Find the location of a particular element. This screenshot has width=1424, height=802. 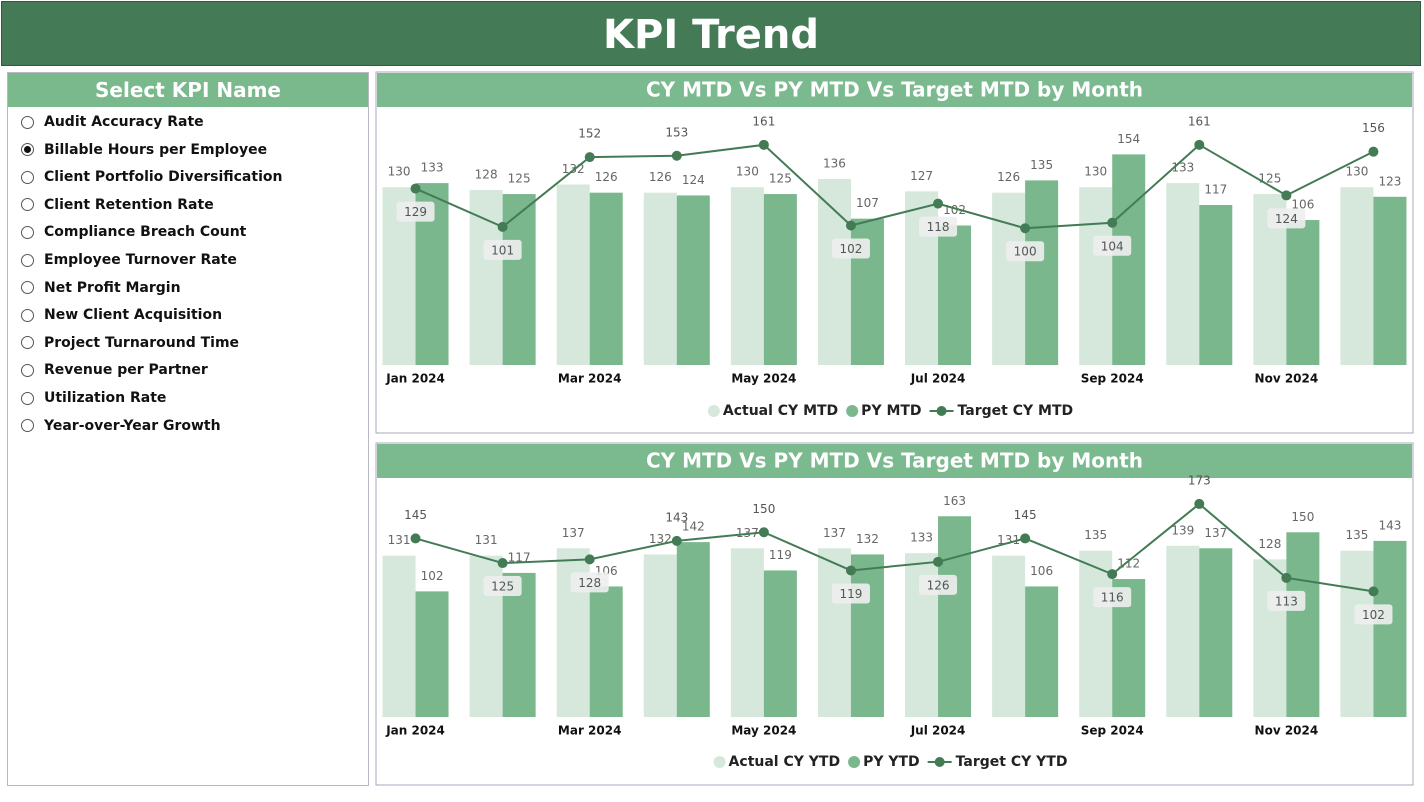

data-label: 153 is located at coordinates (676, 132).